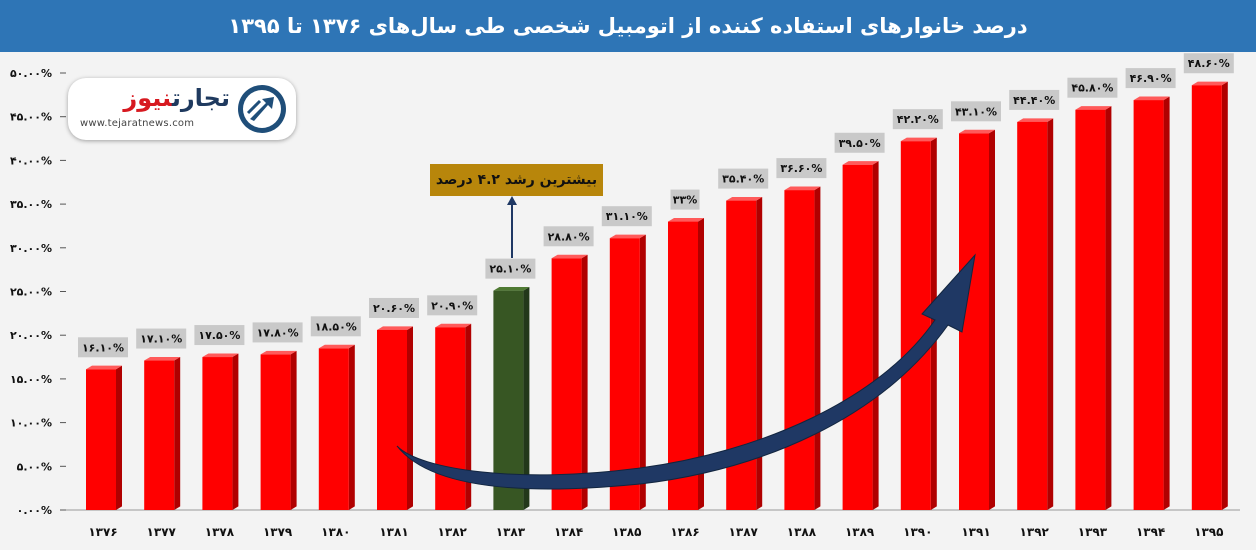 The width and height of the screenshot is (1256, 550). Describe the element at coordinates (684, 532) in the screenshot. I see `x-tick-label: ۱۳۸۶` at that location.